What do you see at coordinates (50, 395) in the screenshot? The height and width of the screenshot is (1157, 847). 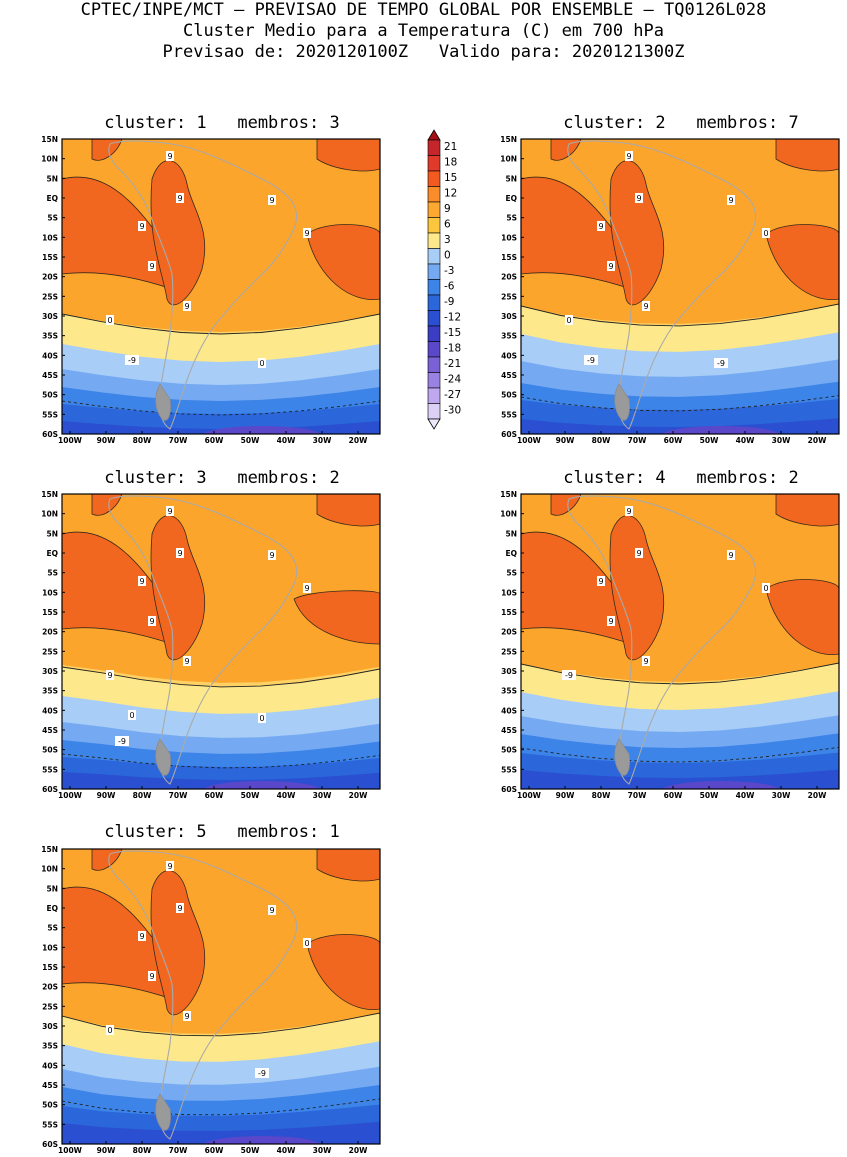 I see `lat-tick-label: 50S` at bounding box center [50, 395].